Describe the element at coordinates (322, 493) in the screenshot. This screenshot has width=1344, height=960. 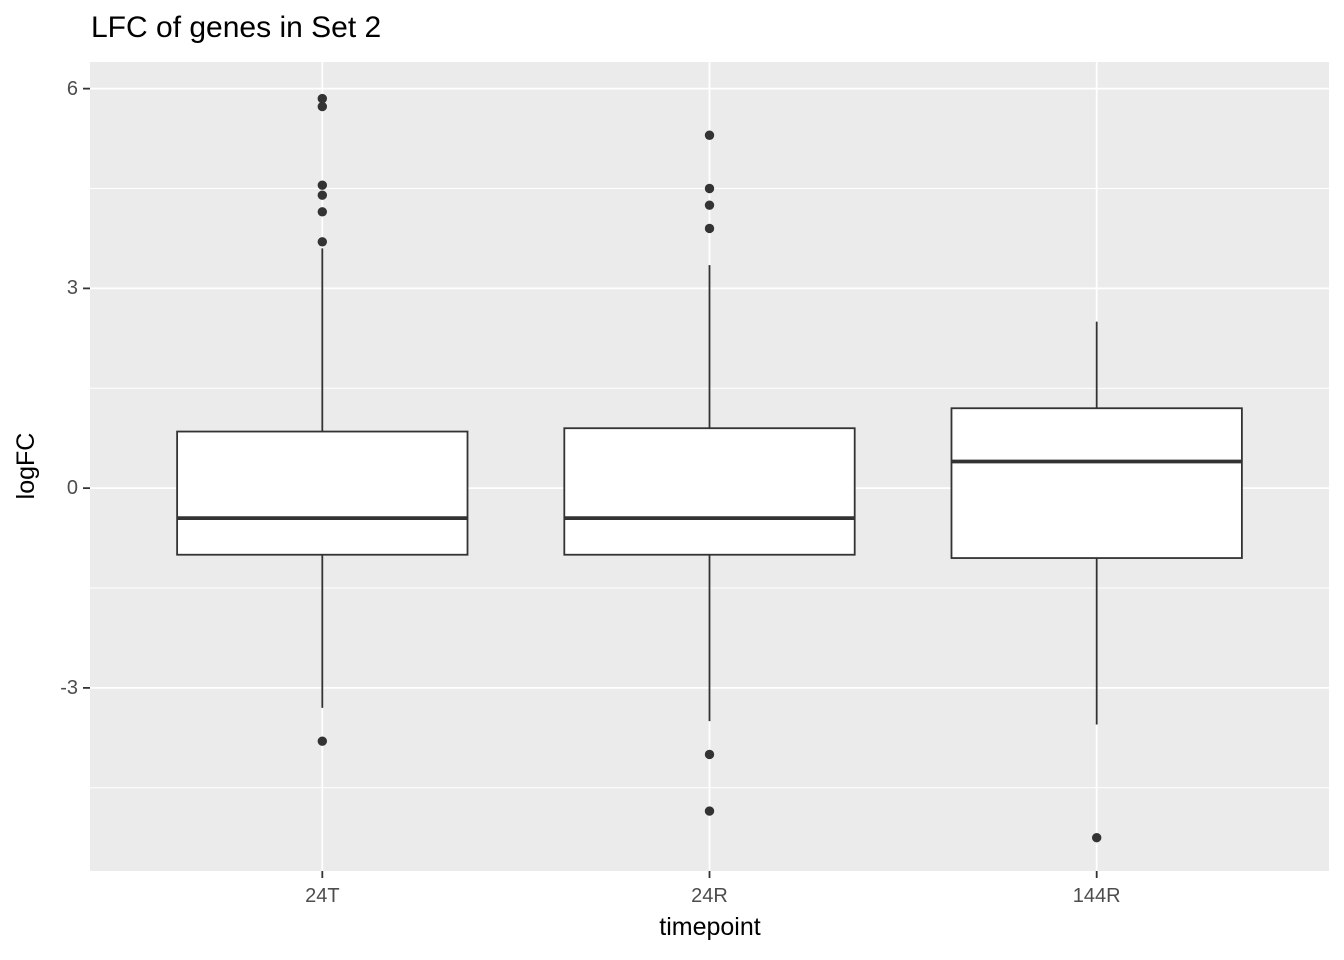
I see `box-24T` at that location.